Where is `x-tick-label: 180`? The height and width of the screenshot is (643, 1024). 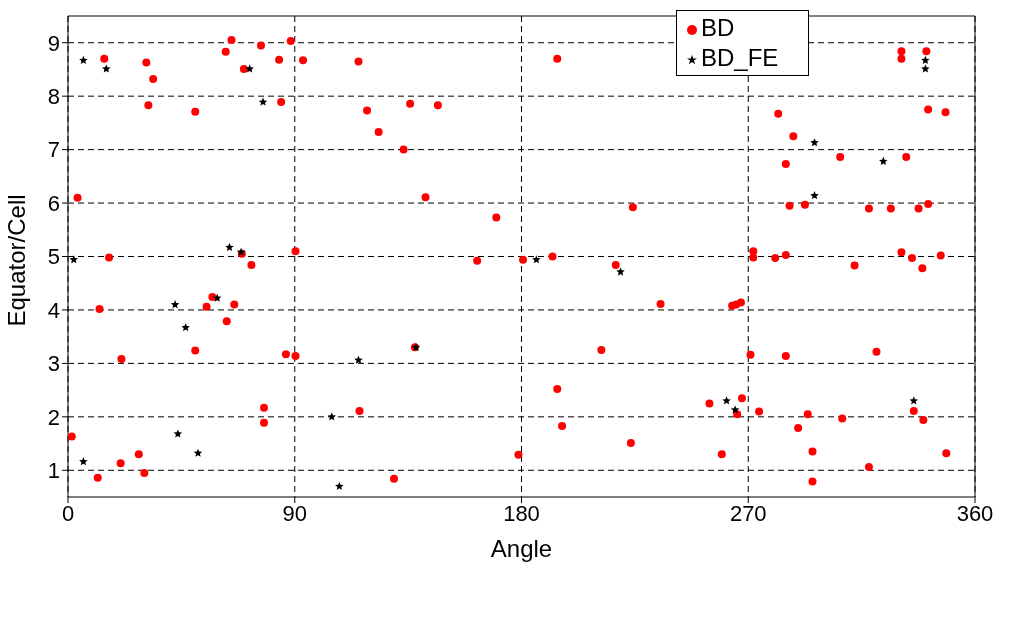
x-tick-label: 180 is located at coordinates (521, 513).